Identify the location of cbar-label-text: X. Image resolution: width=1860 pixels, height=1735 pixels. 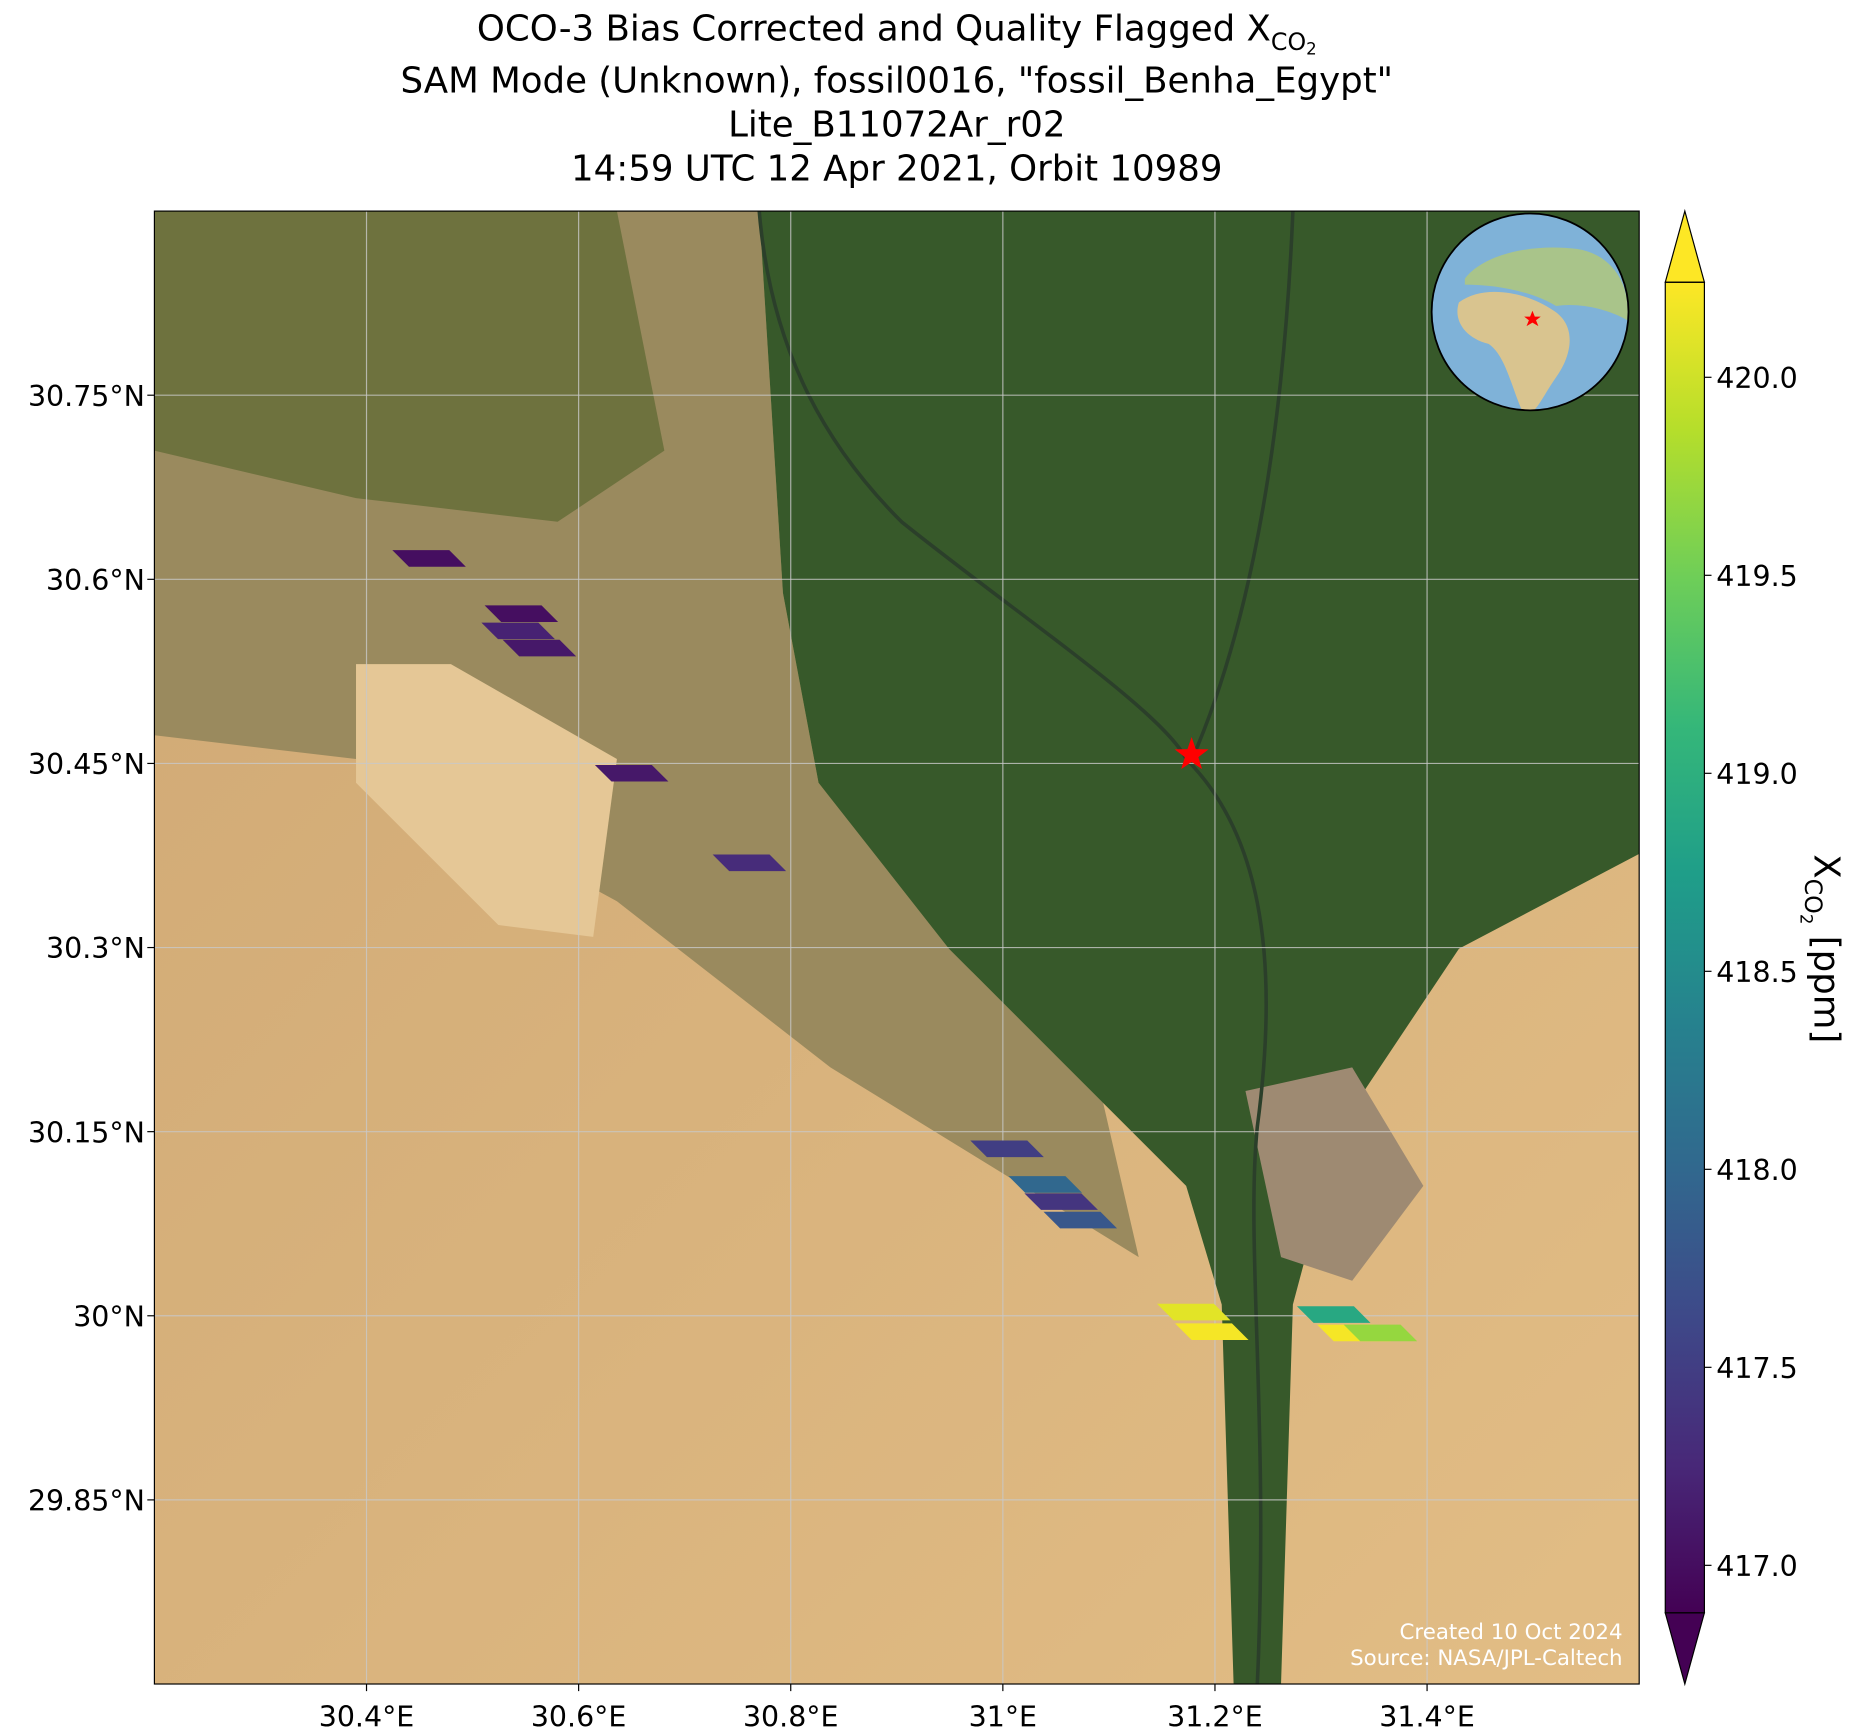
(1826, 866).